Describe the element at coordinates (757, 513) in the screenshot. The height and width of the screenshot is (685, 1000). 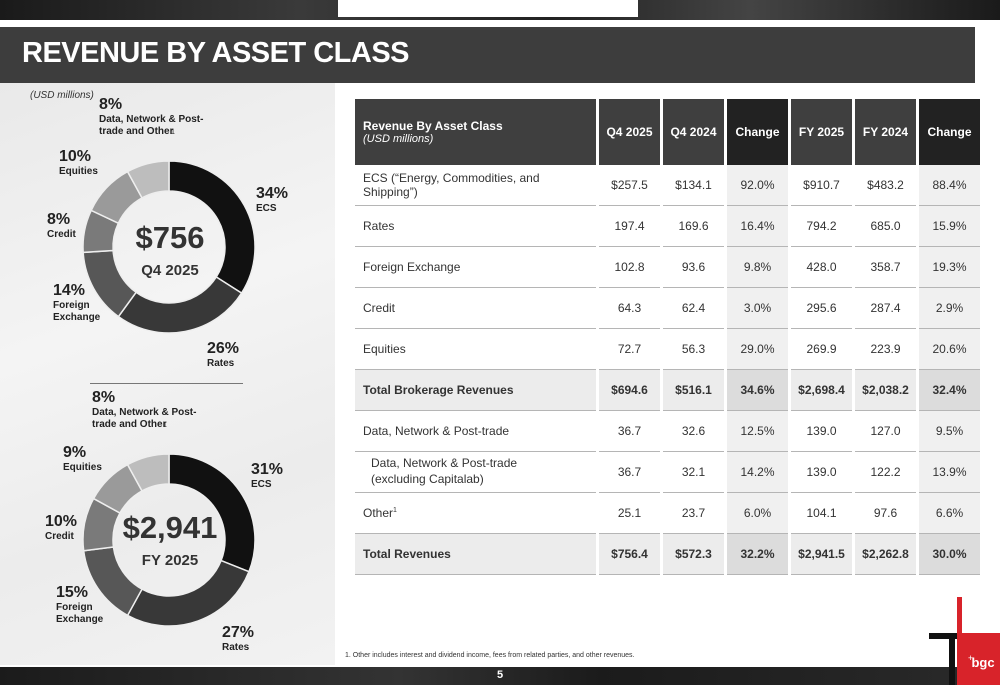
I see `table-cell: 6.0%` at that location.